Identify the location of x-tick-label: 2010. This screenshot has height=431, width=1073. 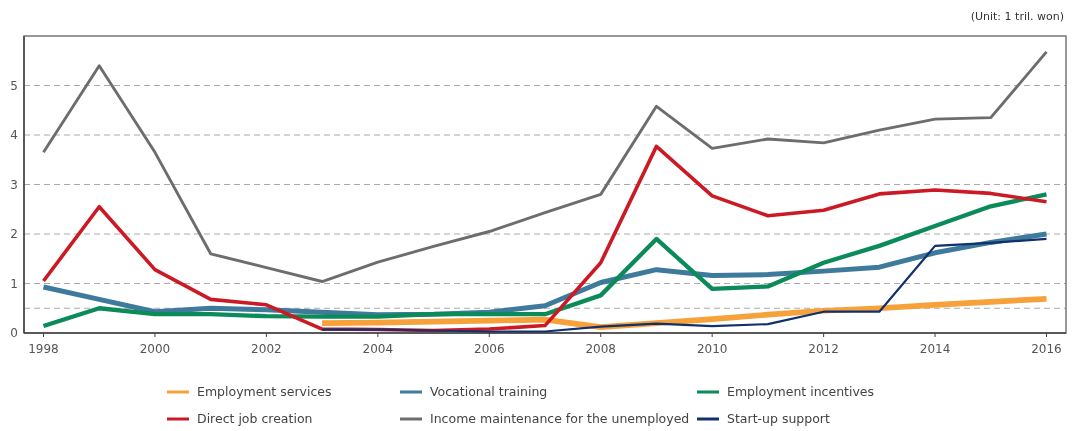
(712, 349).